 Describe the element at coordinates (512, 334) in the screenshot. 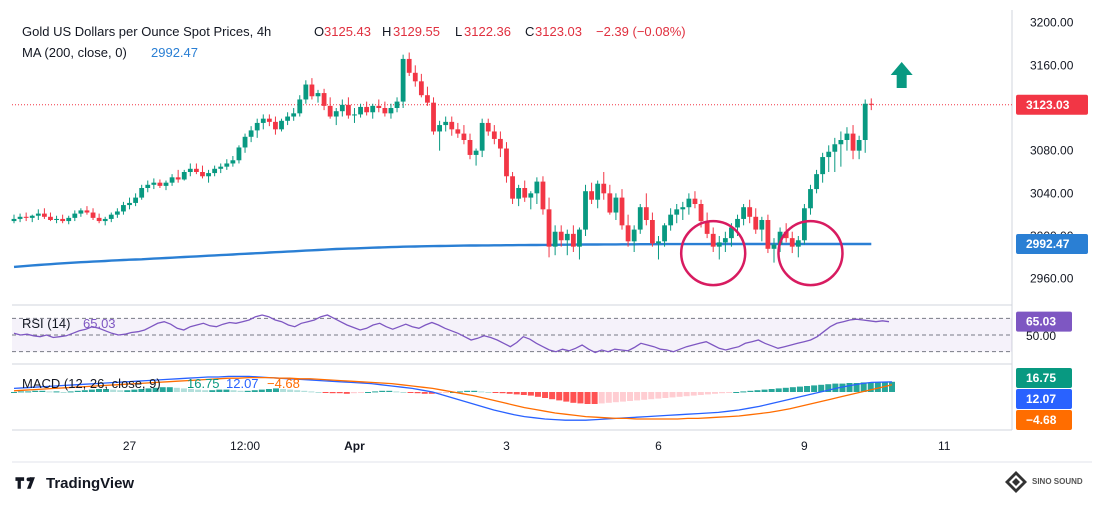

I see `rsi-pane` at that location.